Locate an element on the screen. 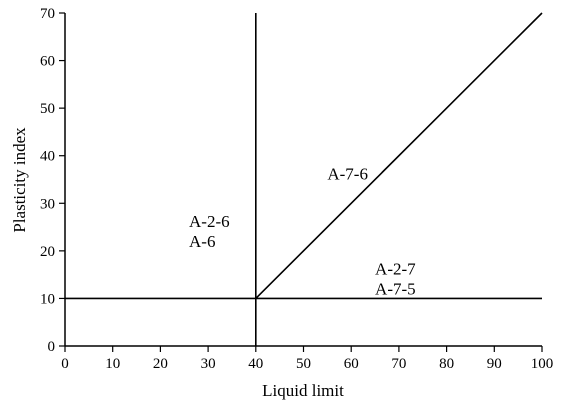  x-ticks: 0 10 20 30 40 50 60 70 80 90 100 is located at coordinates (307, 359).